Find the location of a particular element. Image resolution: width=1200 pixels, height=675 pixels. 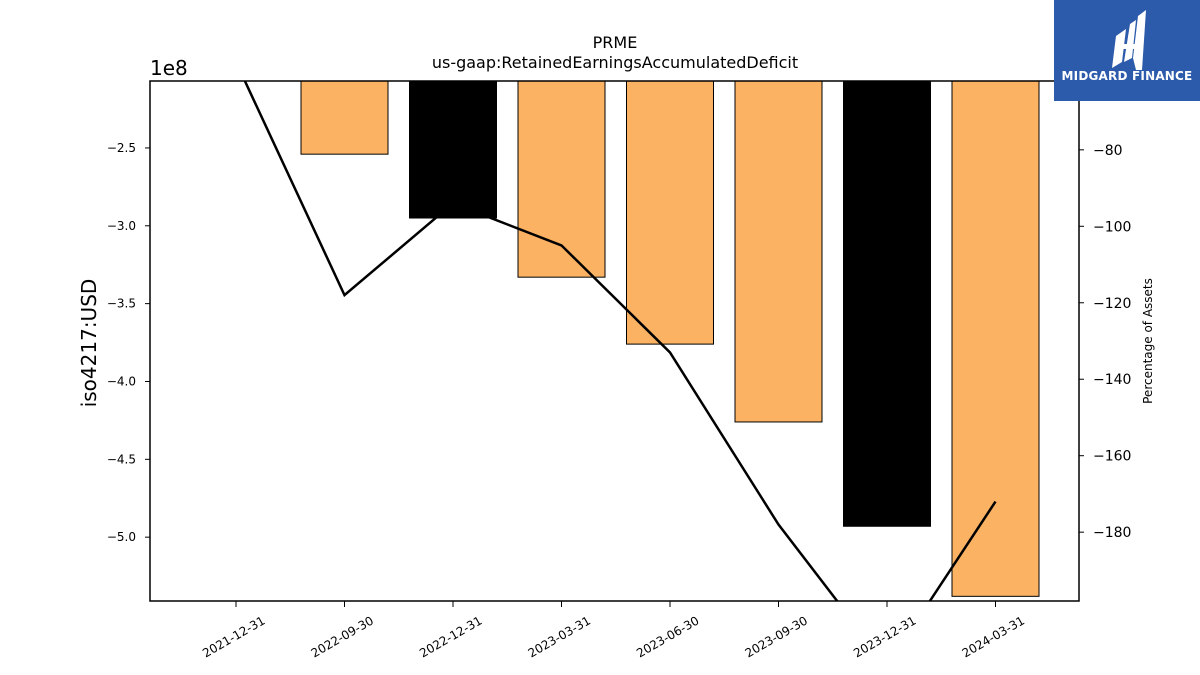

y-tick-label: −4.5 is located at coordinates (121, 459).